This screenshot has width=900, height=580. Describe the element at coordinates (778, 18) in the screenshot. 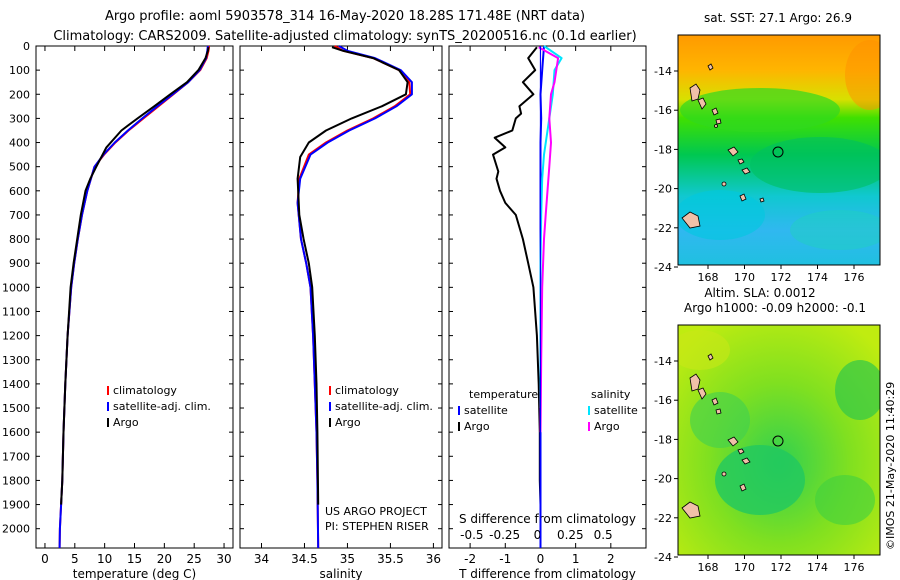

I see `sst-map-title: sat. SST: 27.1 Argo: 26.9` at that location.